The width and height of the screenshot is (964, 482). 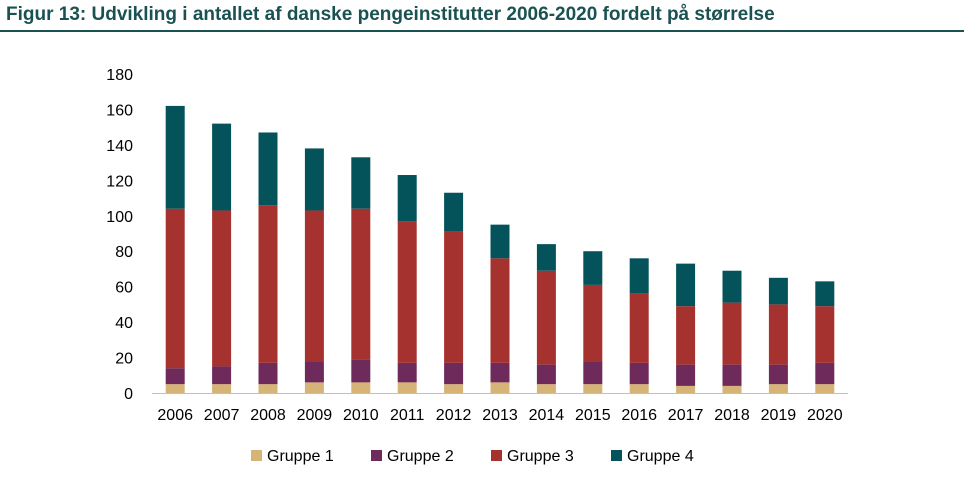 I want to click on x-tick-label-2008: 2008, so click(x=268, y=415).